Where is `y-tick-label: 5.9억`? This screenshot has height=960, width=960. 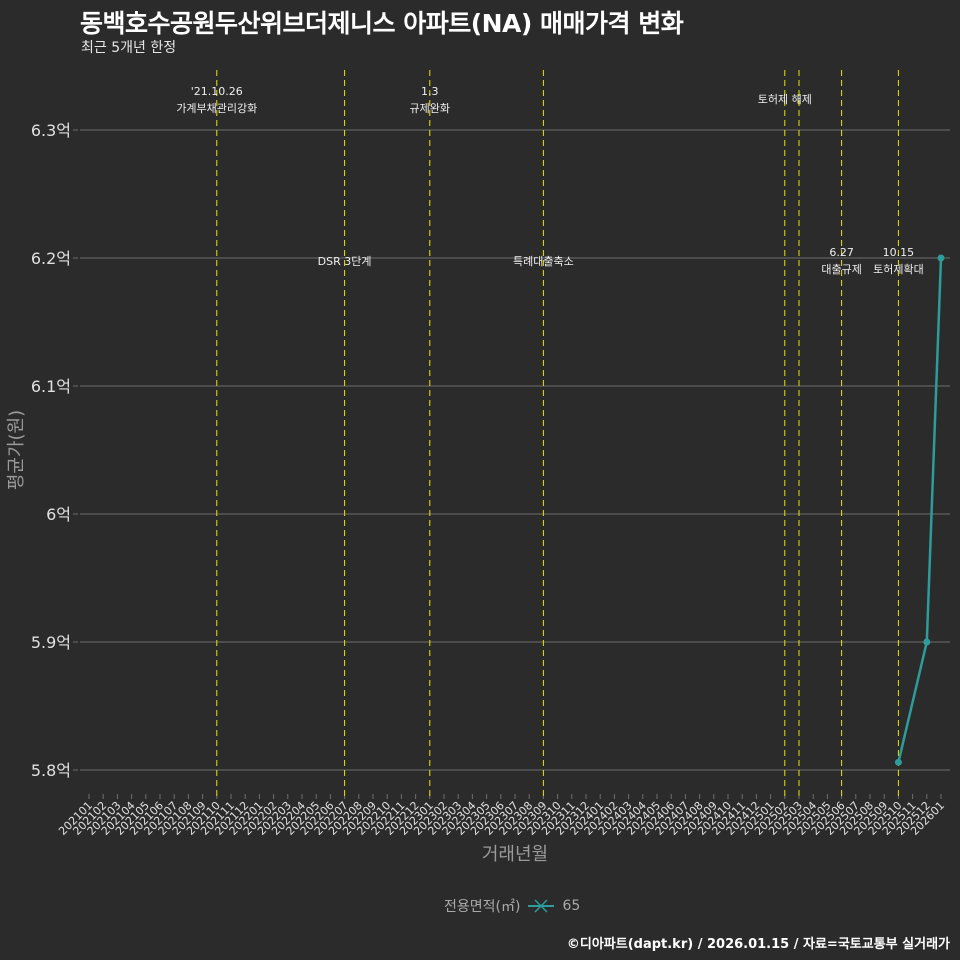
y-tick-label: 5.9억 is located at coordinates (51, 642).